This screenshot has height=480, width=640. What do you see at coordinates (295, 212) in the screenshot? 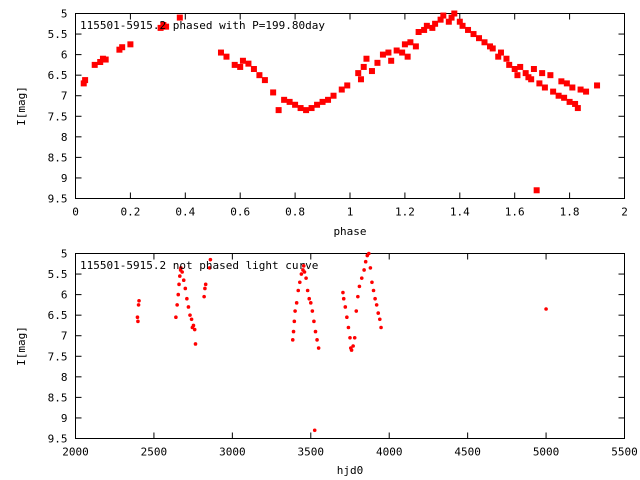
I see `phased-x-tick-label: 0.8` at bounding box center [295, 212].